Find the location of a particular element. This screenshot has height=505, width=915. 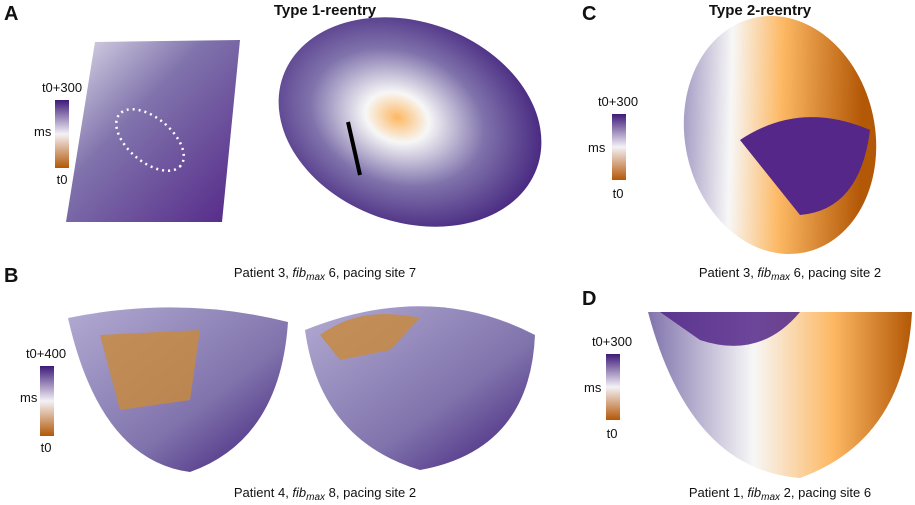

cut-line is located at coordinates (354, 148).